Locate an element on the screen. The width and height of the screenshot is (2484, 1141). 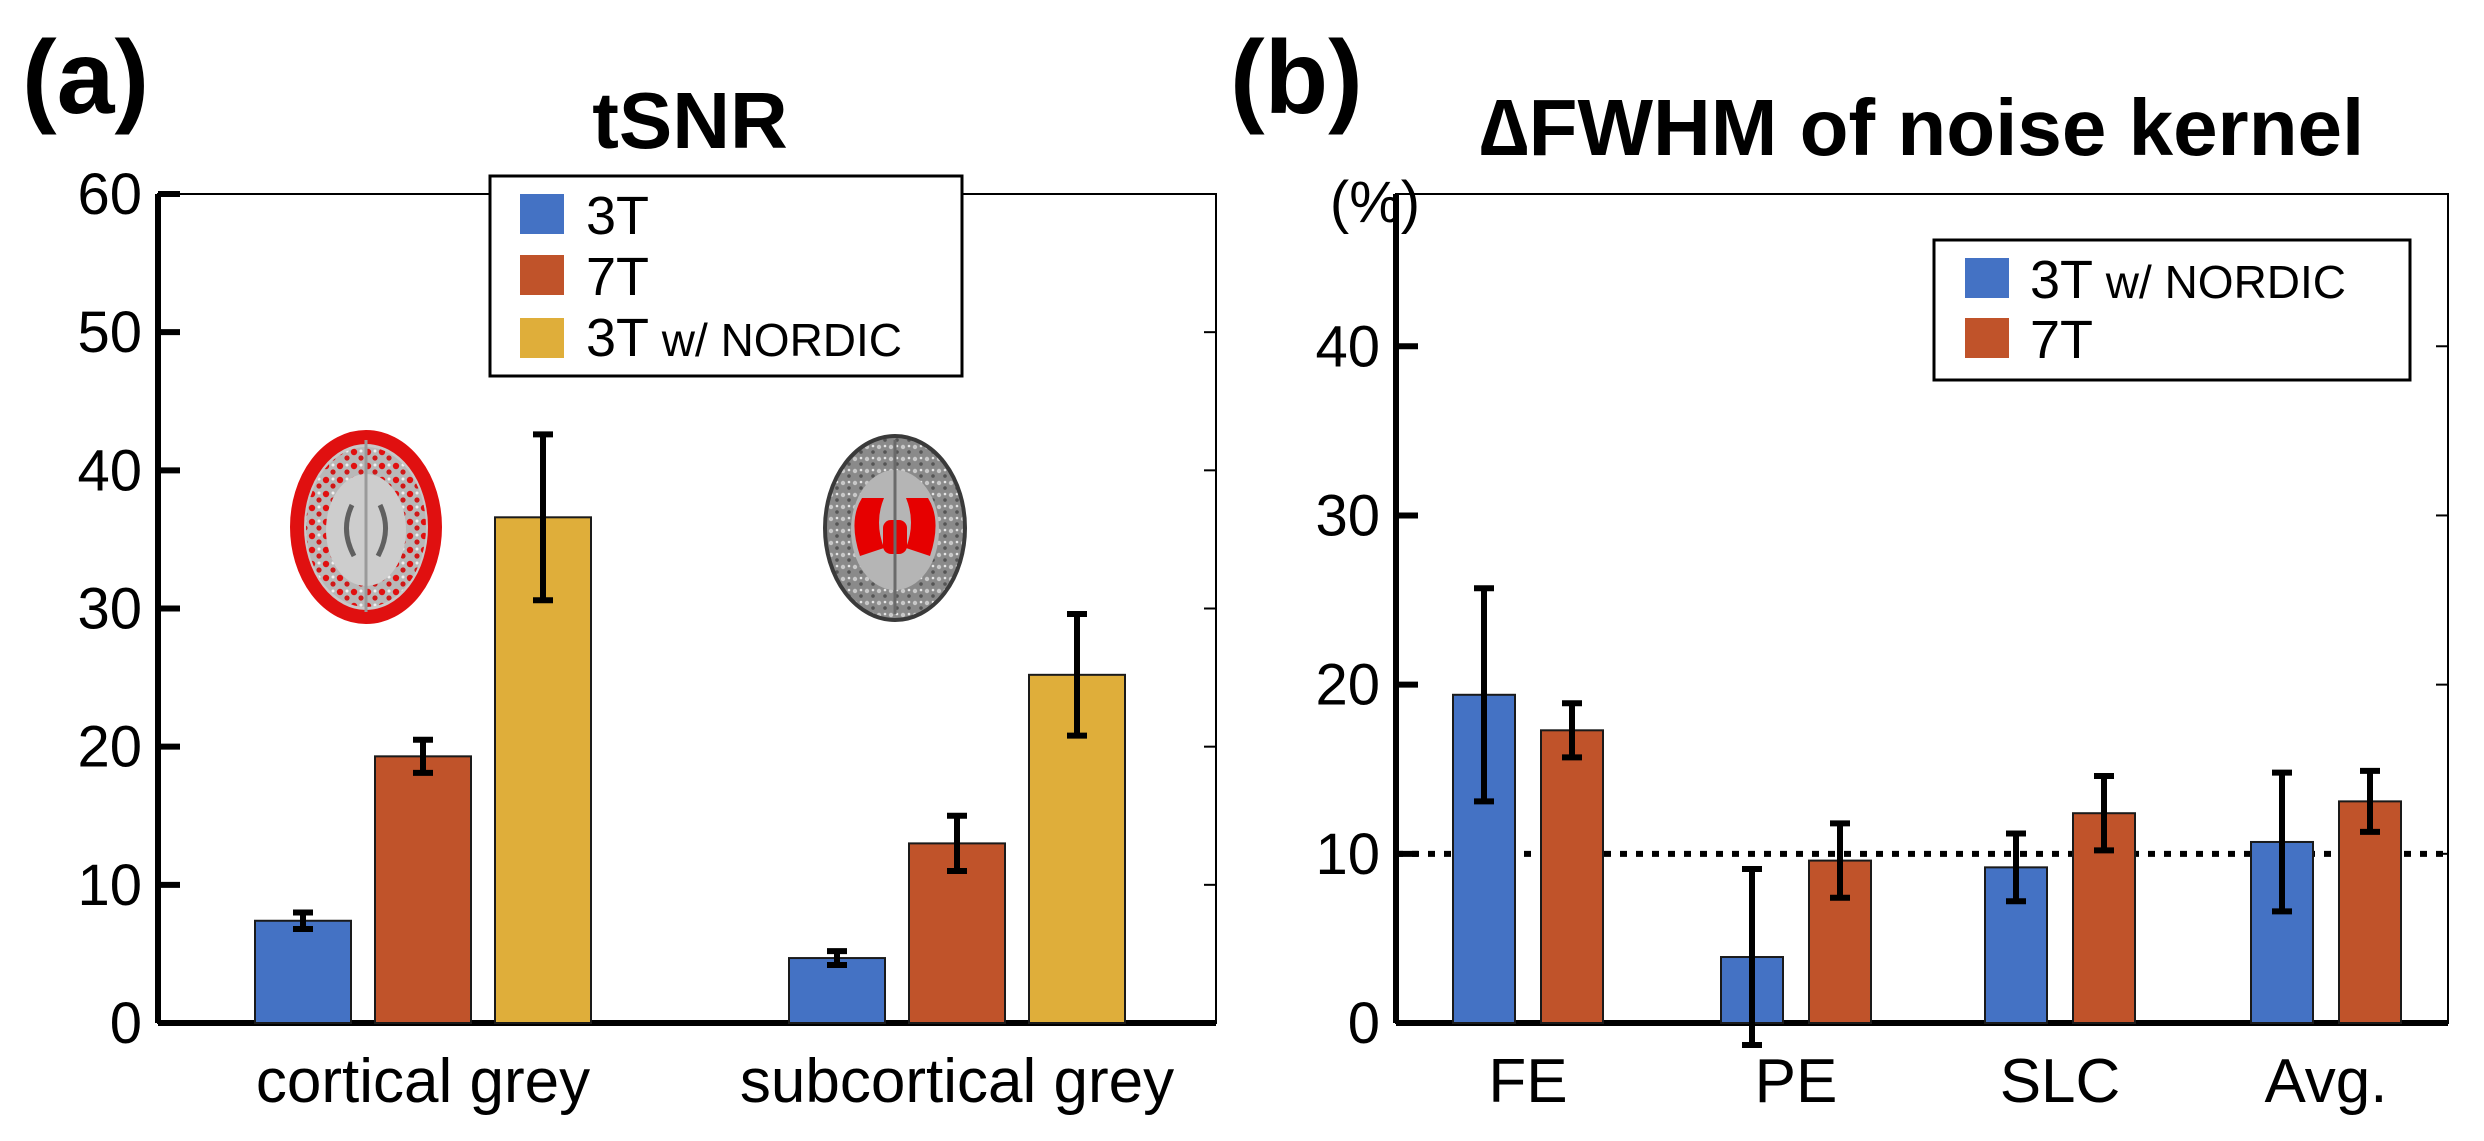
bar-7t-fe is located at coordinates (1572, 876).